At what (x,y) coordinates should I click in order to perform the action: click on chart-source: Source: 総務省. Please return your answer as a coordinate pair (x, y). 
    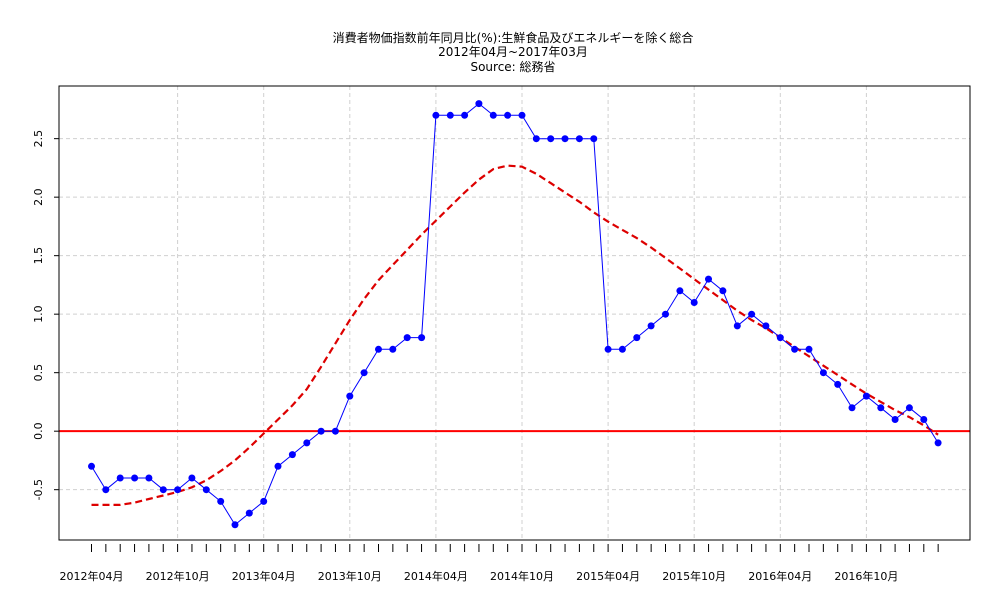
    Looking at the image, I should click on (512, 67).